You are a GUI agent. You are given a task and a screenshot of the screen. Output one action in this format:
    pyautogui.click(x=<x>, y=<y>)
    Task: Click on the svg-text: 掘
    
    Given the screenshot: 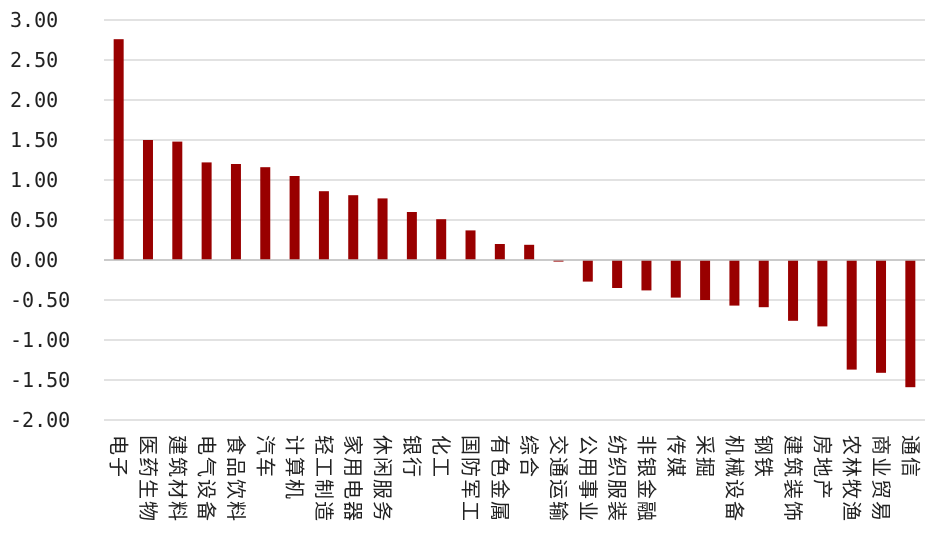 What is the action you would take?
    pyautogui.click(x=705, y=467)
    